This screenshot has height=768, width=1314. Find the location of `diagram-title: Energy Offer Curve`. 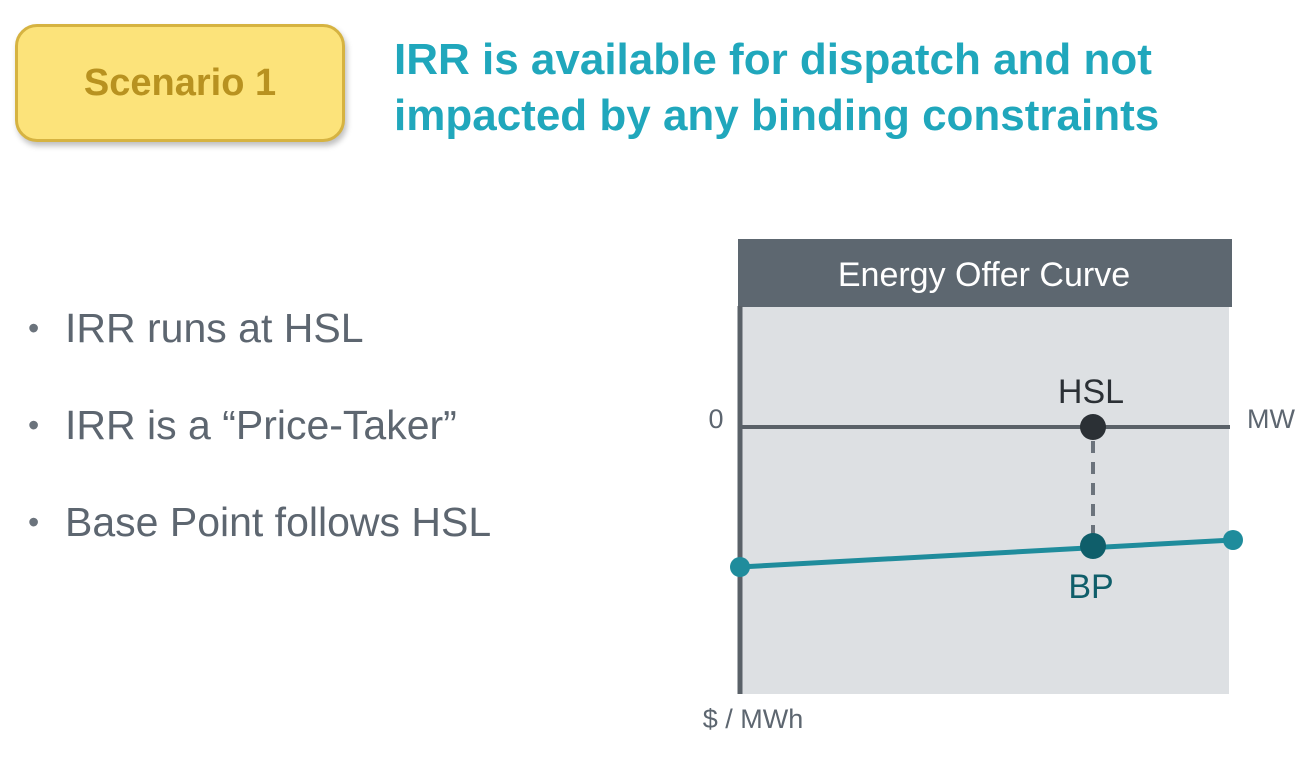

diagram-title: Energy Offer Curve is located at coordinates (984, 275).